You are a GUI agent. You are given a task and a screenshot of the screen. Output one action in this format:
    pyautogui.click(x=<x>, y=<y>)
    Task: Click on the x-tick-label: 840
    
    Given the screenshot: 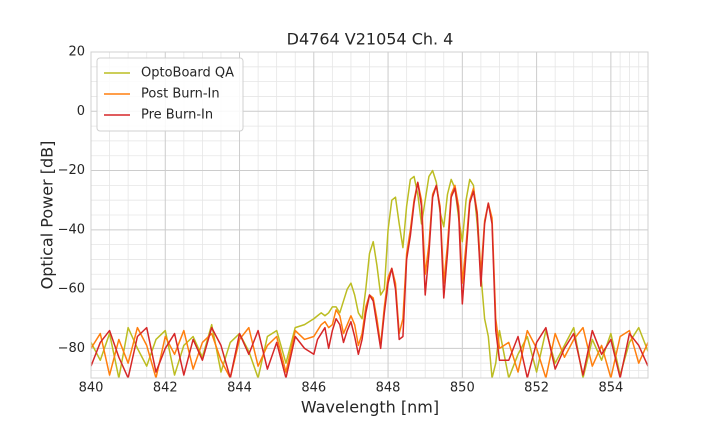 What is the action you would take?
    pyautogui.click(x=91, y=388)
    